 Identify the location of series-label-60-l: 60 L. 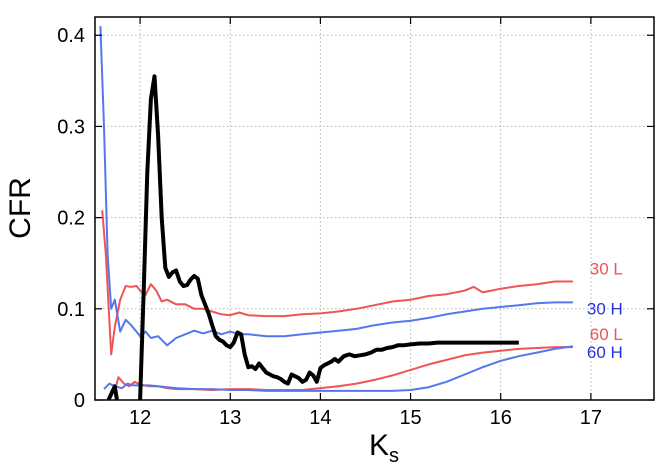
(606, 334).